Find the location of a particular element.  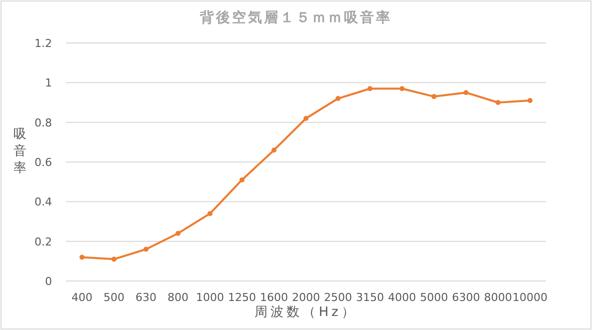

x-axis-title: 周波数（Hz） is located at coordinates (306, 312).